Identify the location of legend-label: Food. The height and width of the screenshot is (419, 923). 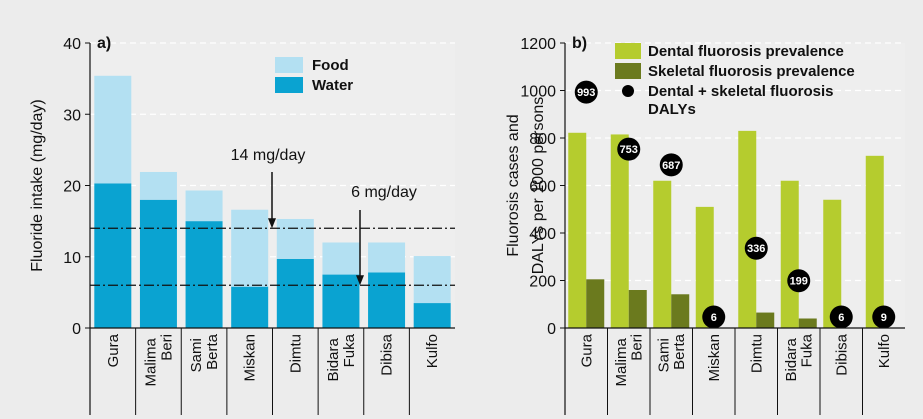
(330, 65).